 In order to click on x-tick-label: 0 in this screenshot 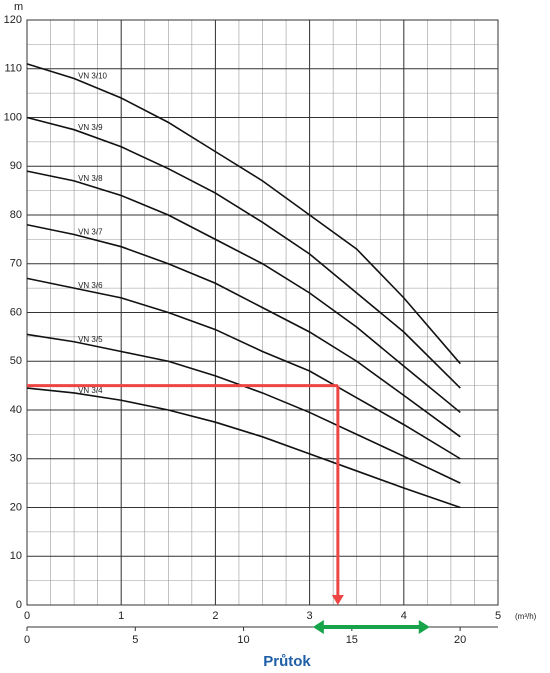, I will do `click(27, 616)`.